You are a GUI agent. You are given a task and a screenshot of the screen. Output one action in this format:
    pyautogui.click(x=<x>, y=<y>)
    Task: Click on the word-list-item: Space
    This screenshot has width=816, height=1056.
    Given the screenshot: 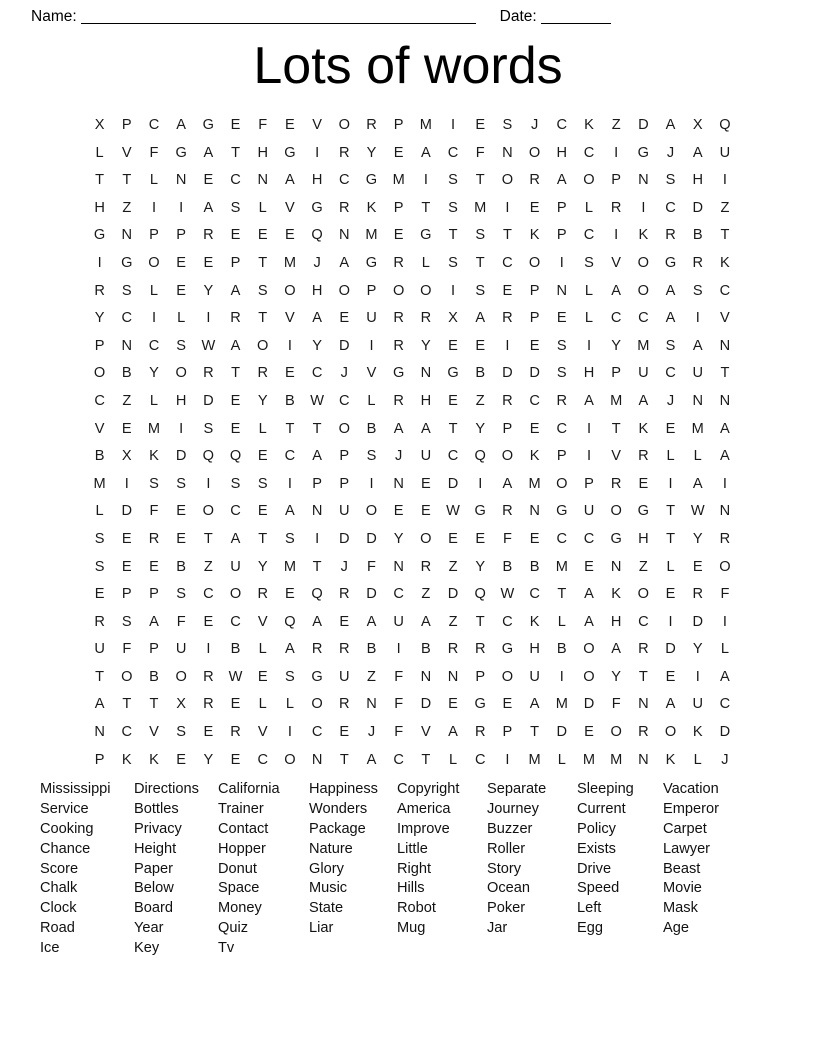 What is the action you would take?
    pyautogui.click(x=239, y=888)
    